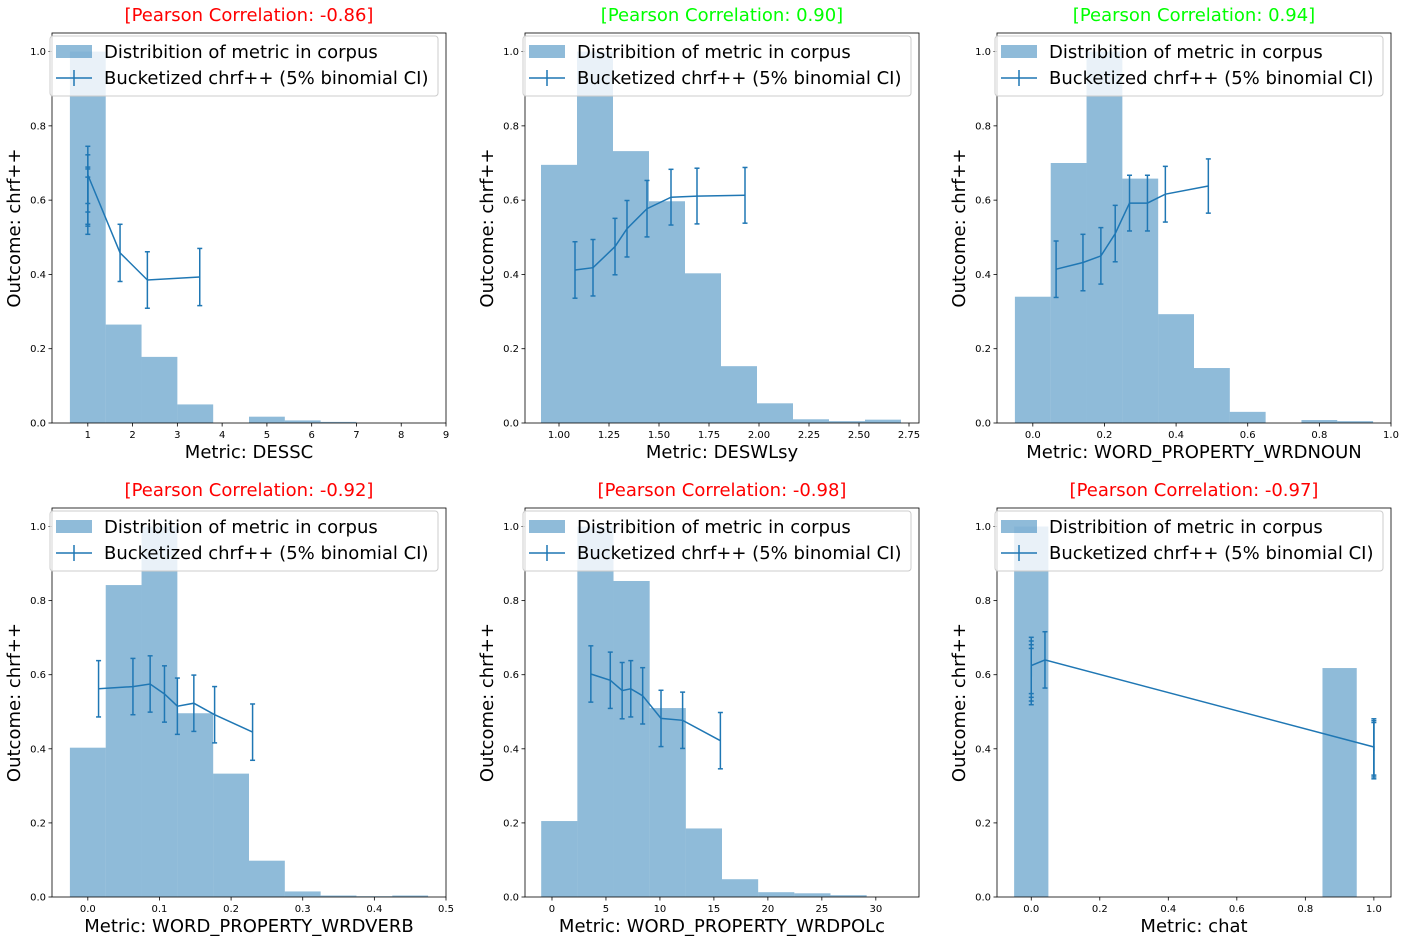  What do you see at coordinates (446, 909) in the screenshot?
I see `x-tick-label: 0.5` at bounding box center [446, 909].